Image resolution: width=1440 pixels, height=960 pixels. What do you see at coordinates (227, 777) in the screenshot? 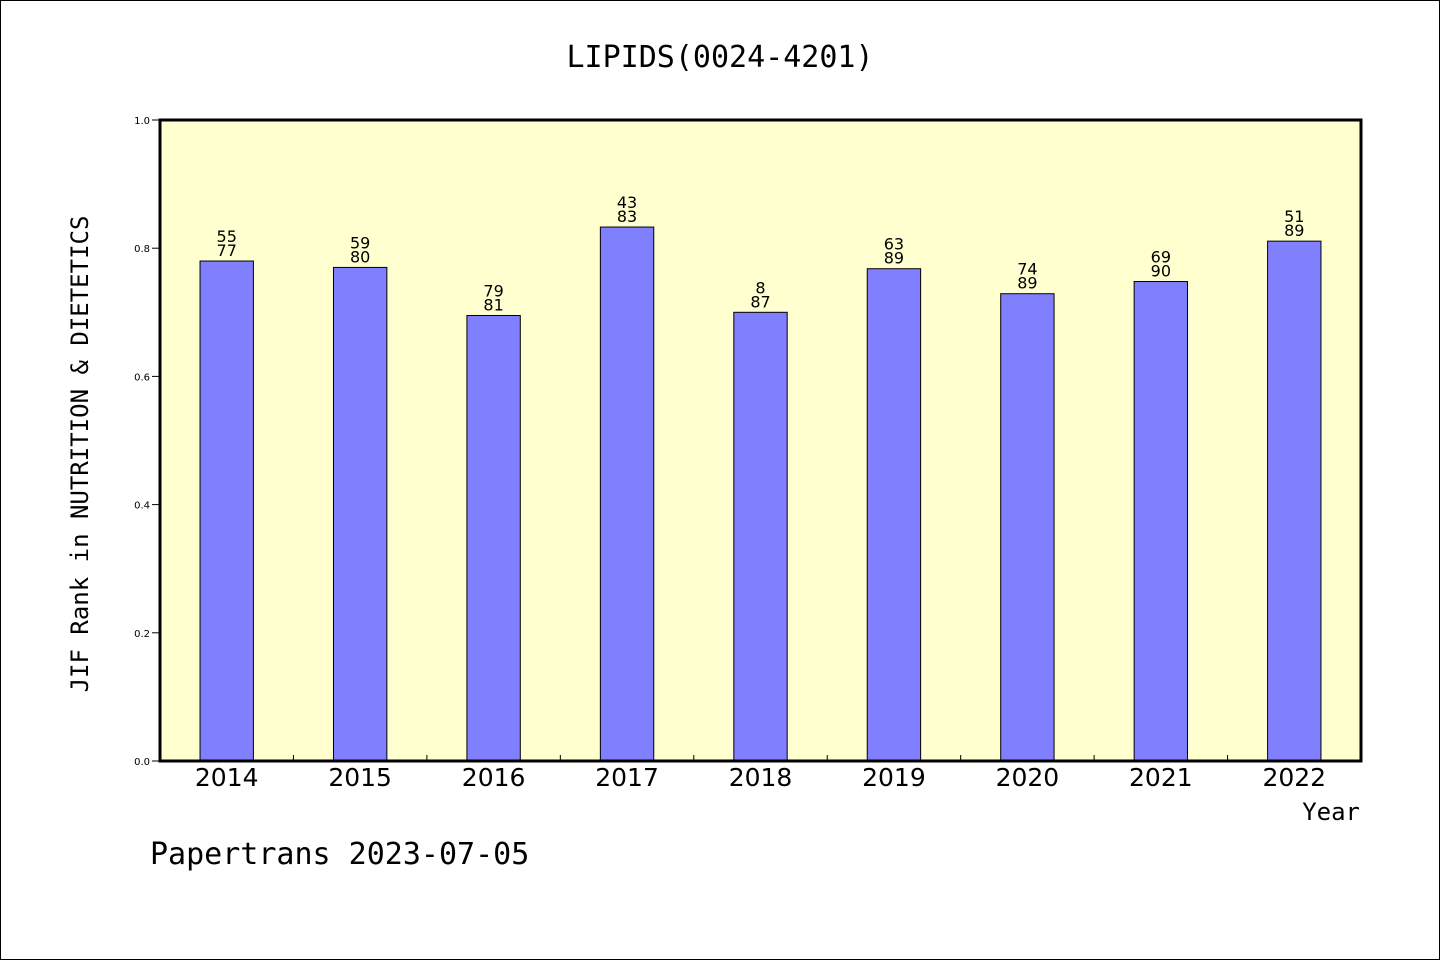
I see `x-tick-label: 2014` at bounding box center [227, 777].